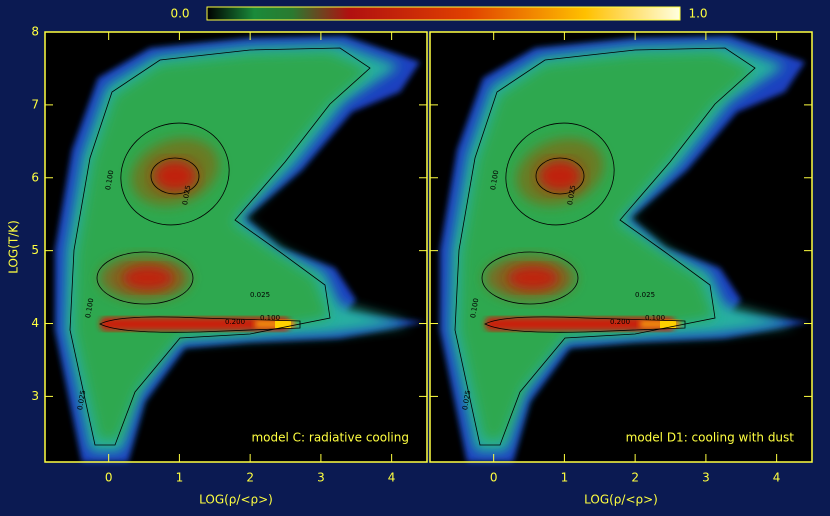  What do you see at coordinates (35, 177) in the screenshot?
I see `y-tick-label: 6` at bounding box center [35, 177].